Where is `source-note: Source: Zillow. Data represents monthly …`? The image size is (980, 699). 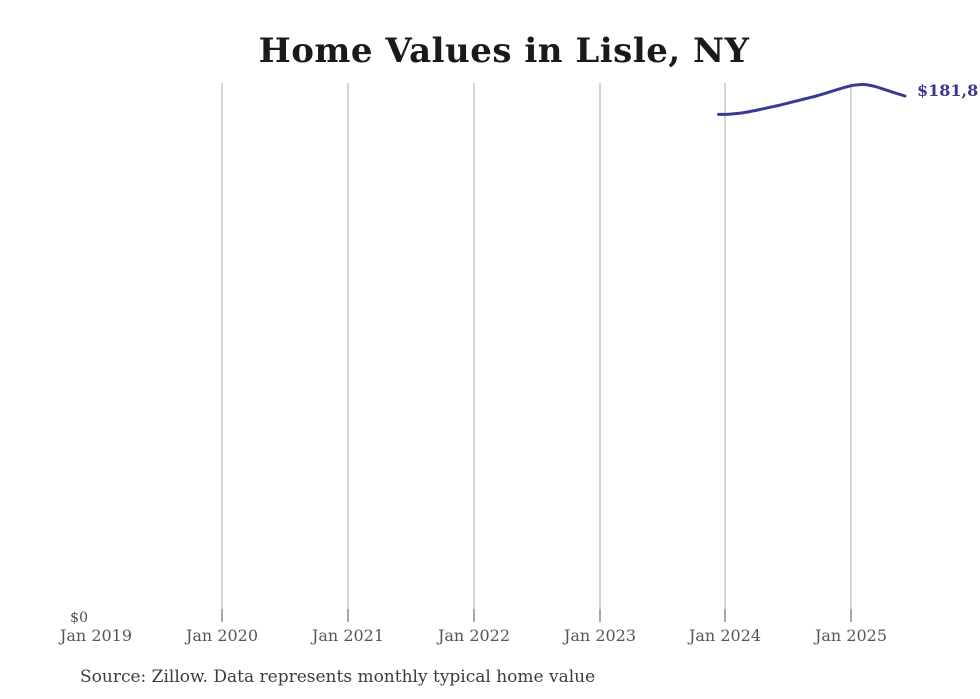 source-note: Source: Zillow. Data represents monthly … is located at coordinates (338, 677).